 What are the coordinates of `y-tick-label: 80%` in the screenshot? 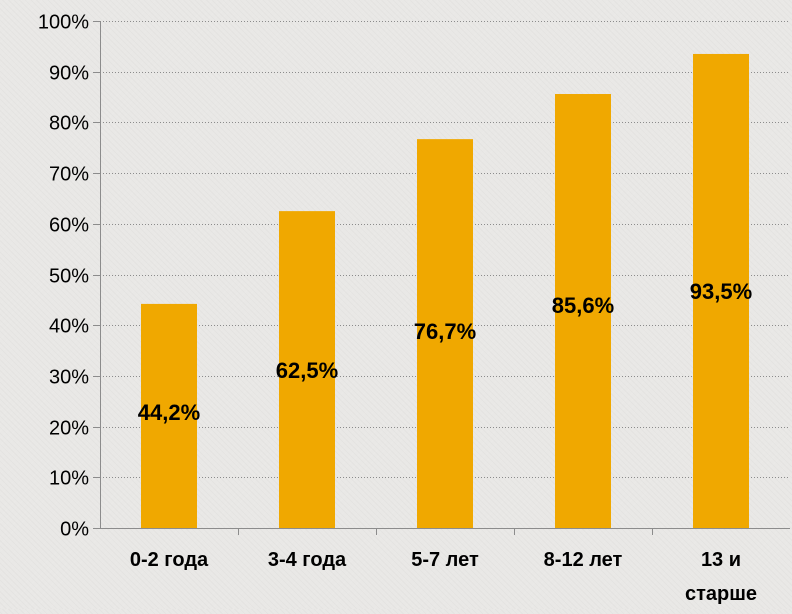 It's located at (69, 124).